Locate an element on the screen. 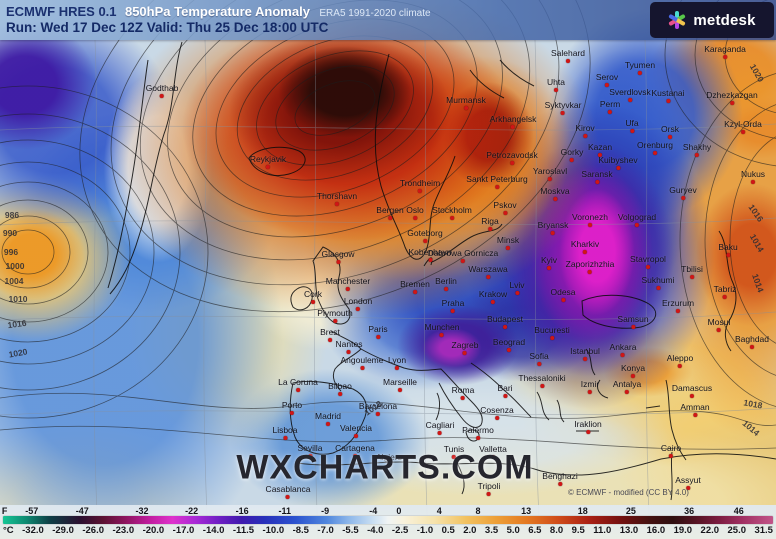  city-label: Baku is located at coordinates (728, 250).